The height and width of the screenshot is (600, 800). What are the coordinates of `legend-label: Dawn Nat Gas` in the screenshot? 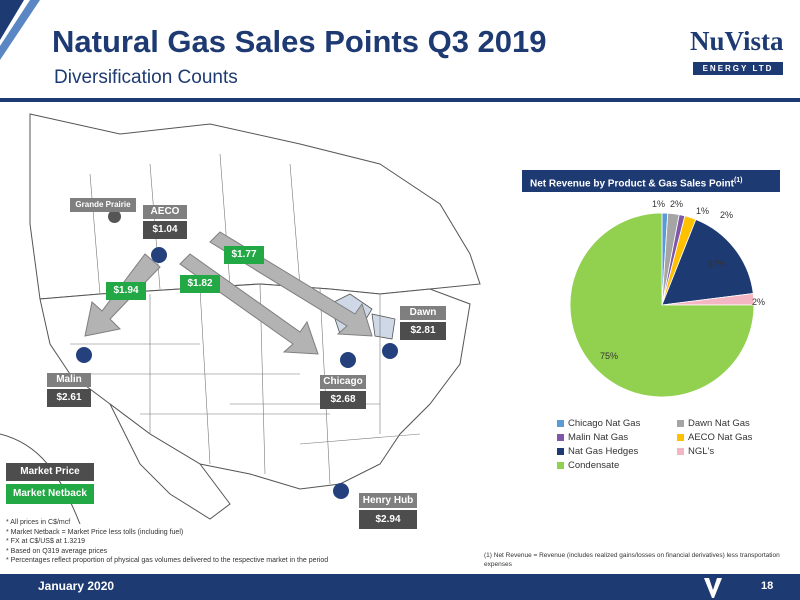 It's located at (719, 423).